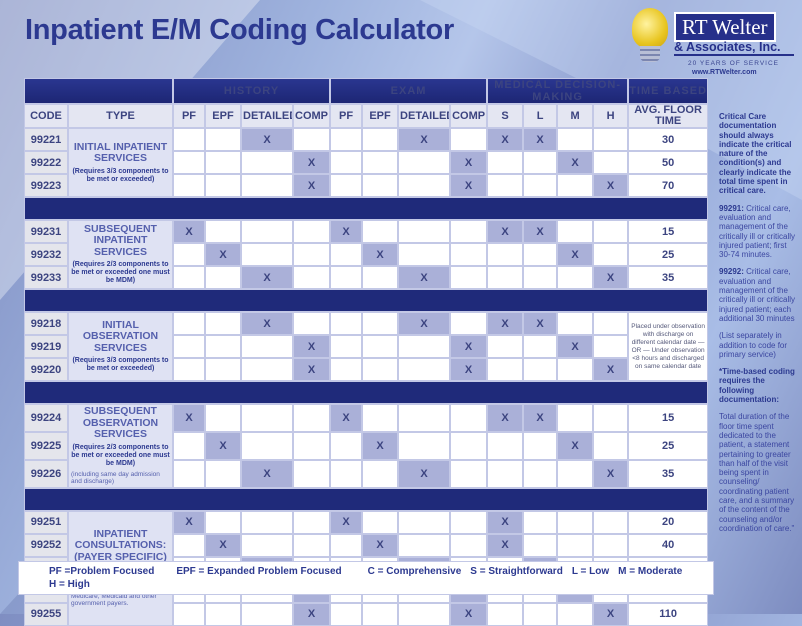 This screenshot has height=626, width=802. Describe the element at coordinates (120, 336) in the screenshot. I see `type-title: INITIAL OBSERVATION SERVICES` at that location.